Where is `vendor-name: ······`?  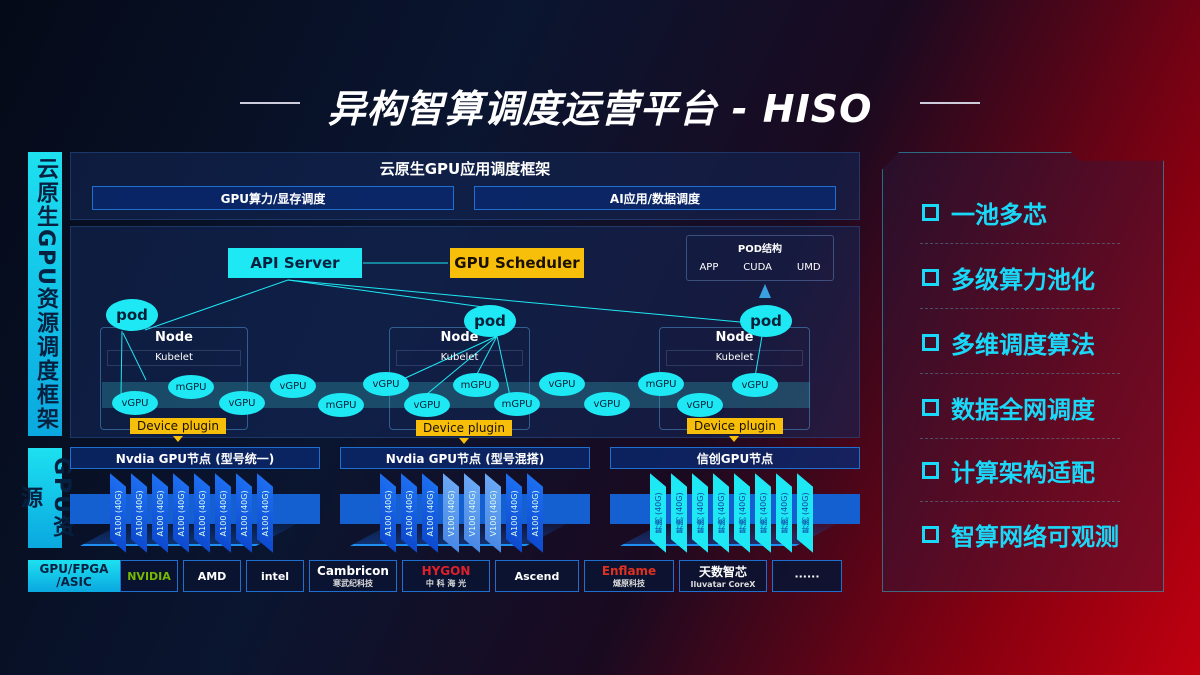 vendor-name: ······ is located at coordinates (807, 576).